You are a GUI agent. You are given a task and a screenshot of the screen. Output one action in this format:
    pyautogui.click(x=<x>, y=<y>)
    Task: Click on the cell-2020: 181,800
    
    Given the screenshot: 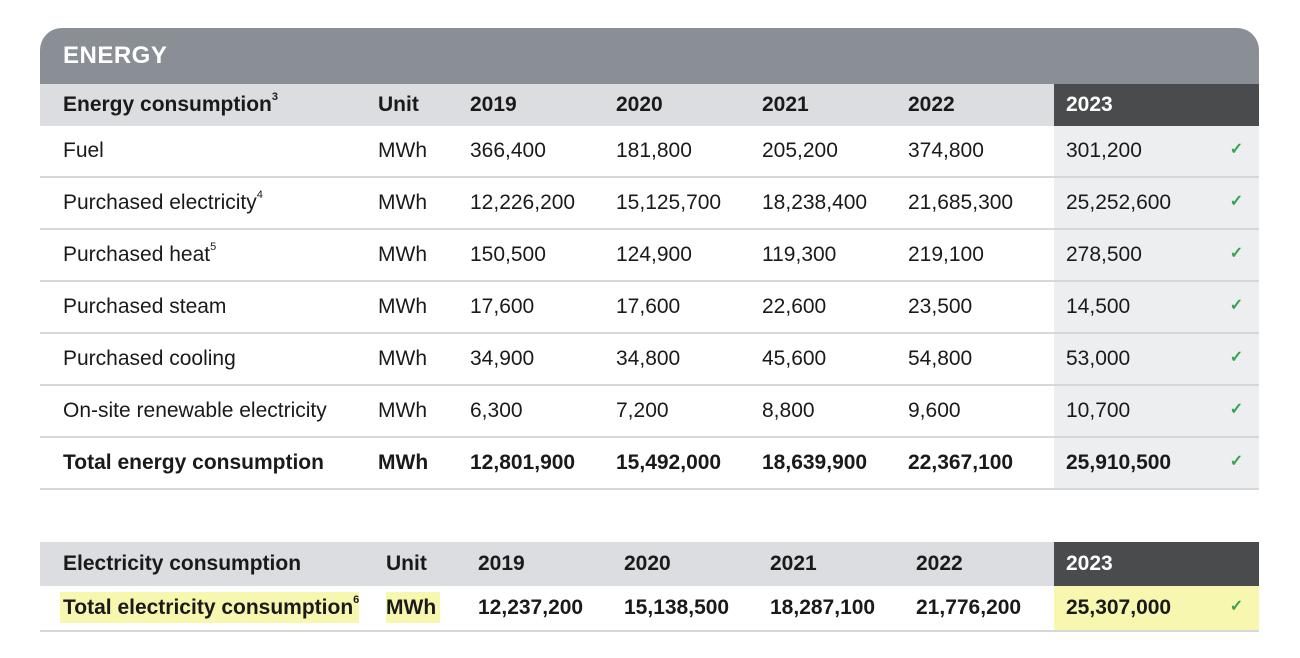 What is the action you would take?
    pyautogui.click(x=689, y=152)
    